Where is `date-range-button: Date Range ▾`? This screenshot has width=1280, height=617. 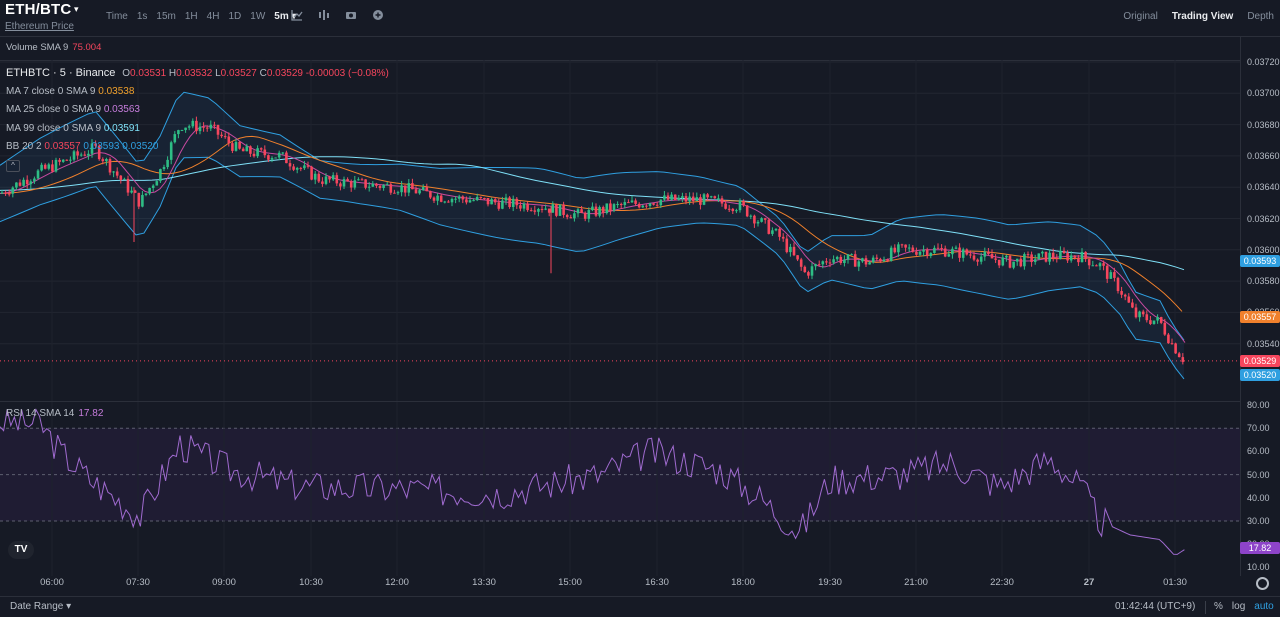 date-range-button: Date Range ▾ is located at coordinates (40, 606).